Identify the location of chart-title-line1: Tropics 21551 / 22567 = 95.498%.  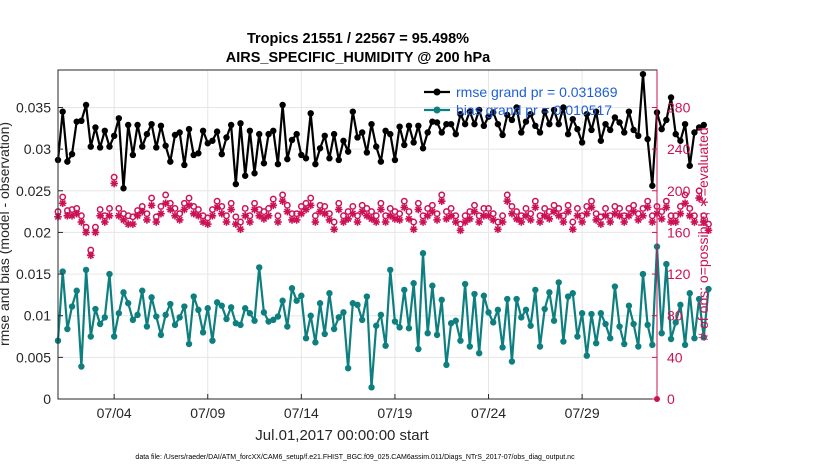
(358, 39).